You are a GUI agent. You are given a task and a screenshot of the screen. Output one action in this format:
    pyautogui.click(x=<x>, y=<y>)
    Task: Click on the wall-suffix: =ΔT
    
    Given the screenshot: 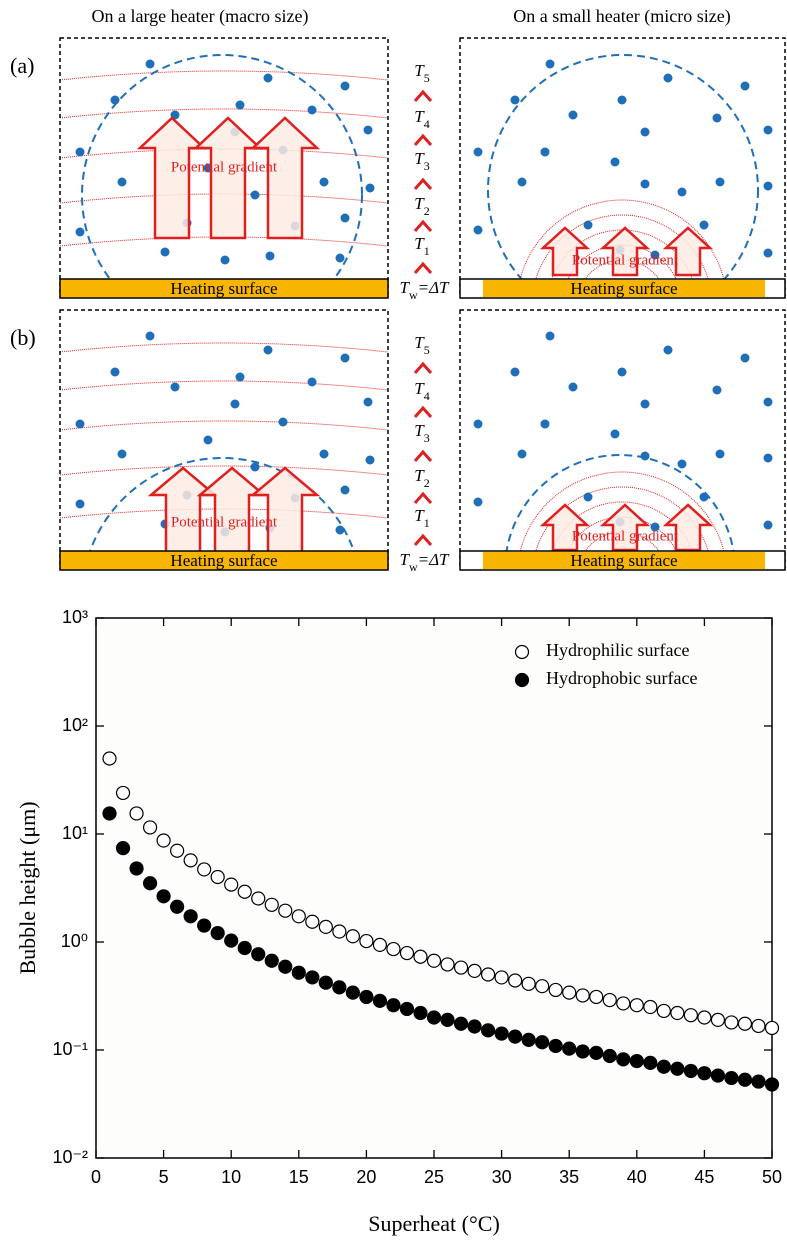 What is the action you would take?
    pyautogui.click(x=434, y=559)
    